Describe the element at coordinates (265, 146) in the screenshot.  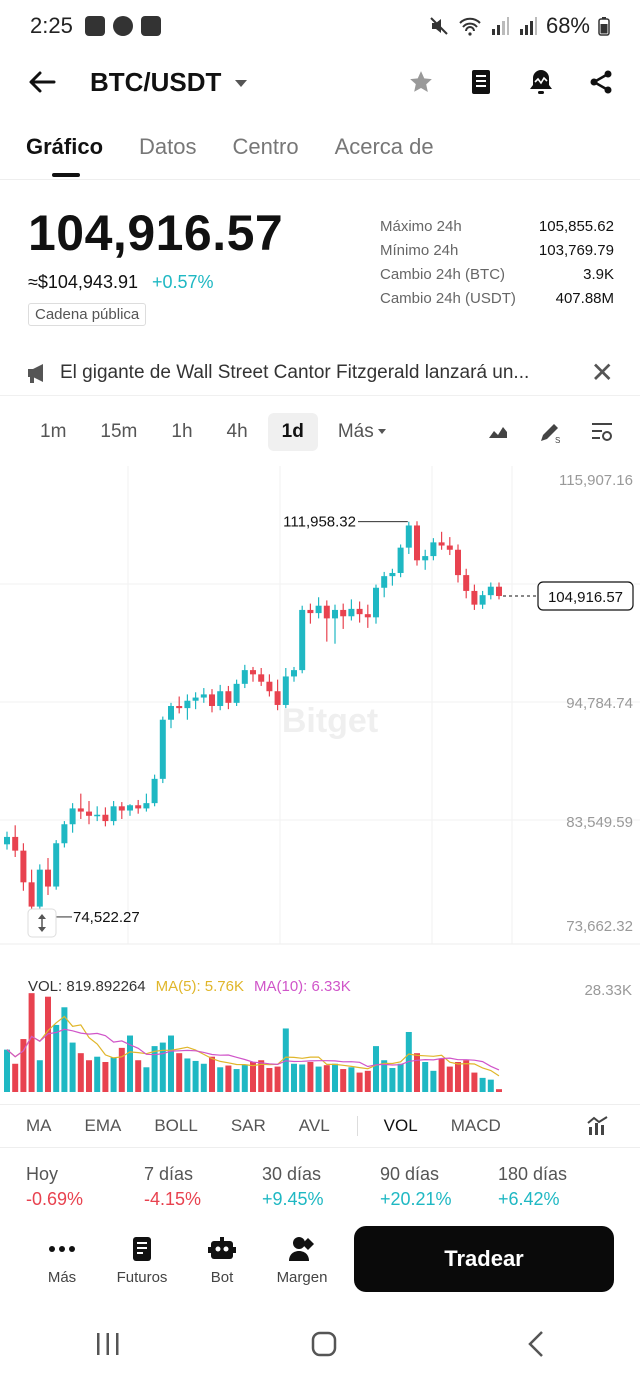
I see `tab-centro: Centro` at that location.